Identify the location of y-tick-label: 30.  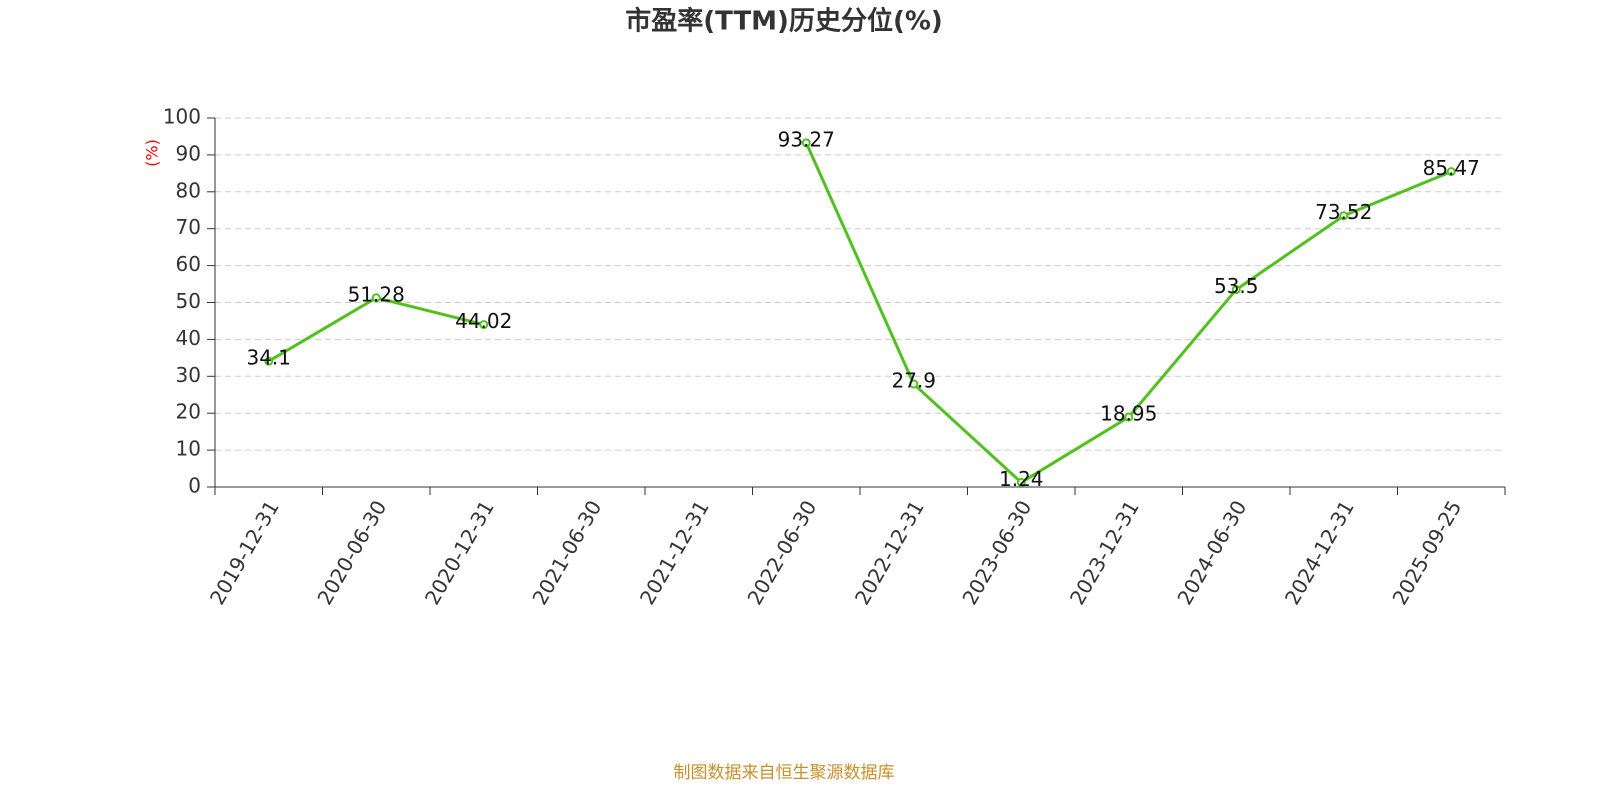
(188, 375).